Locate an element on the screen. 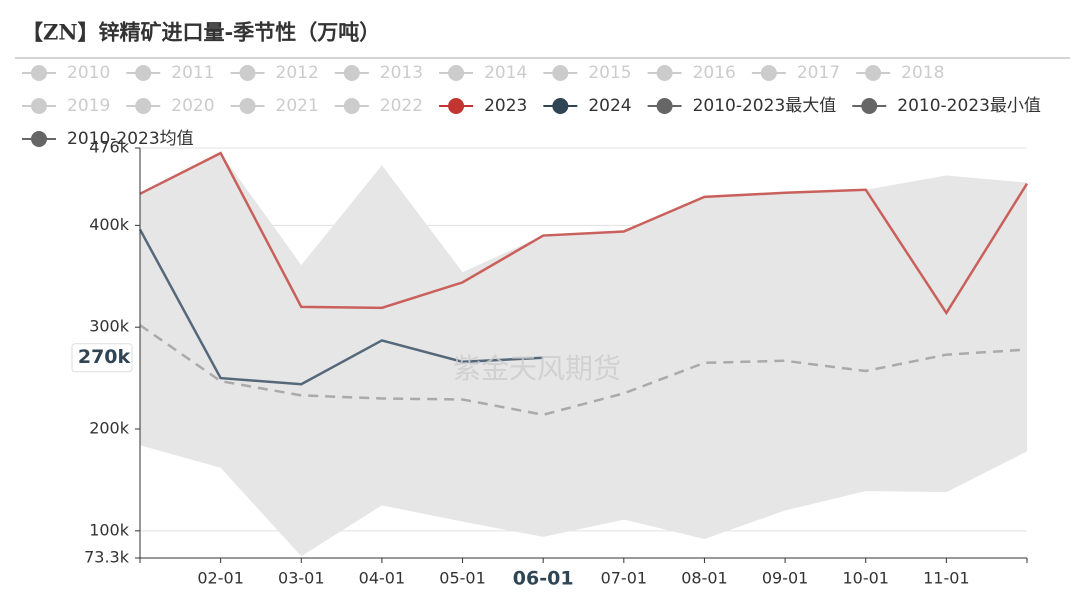  legend-item: 2012 is located at coordinates (274, 73).